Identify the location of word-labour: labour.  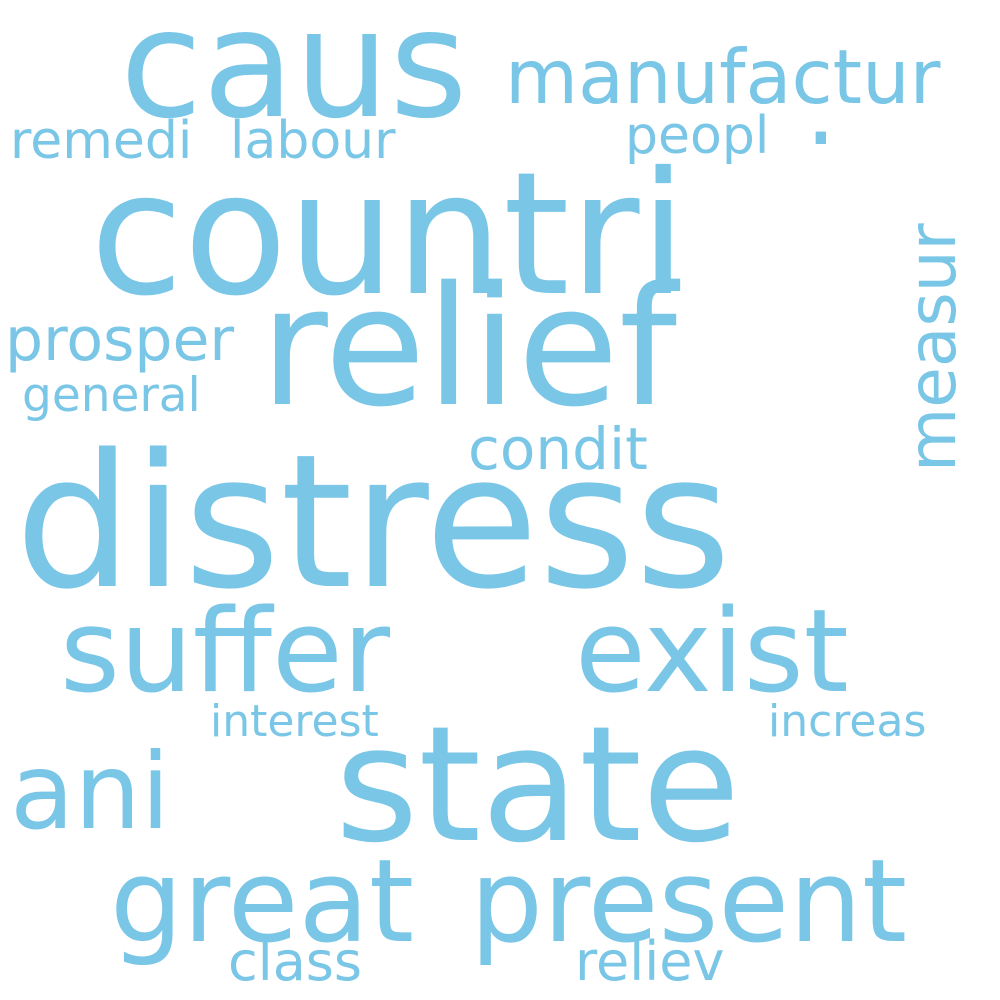
(313, 141).